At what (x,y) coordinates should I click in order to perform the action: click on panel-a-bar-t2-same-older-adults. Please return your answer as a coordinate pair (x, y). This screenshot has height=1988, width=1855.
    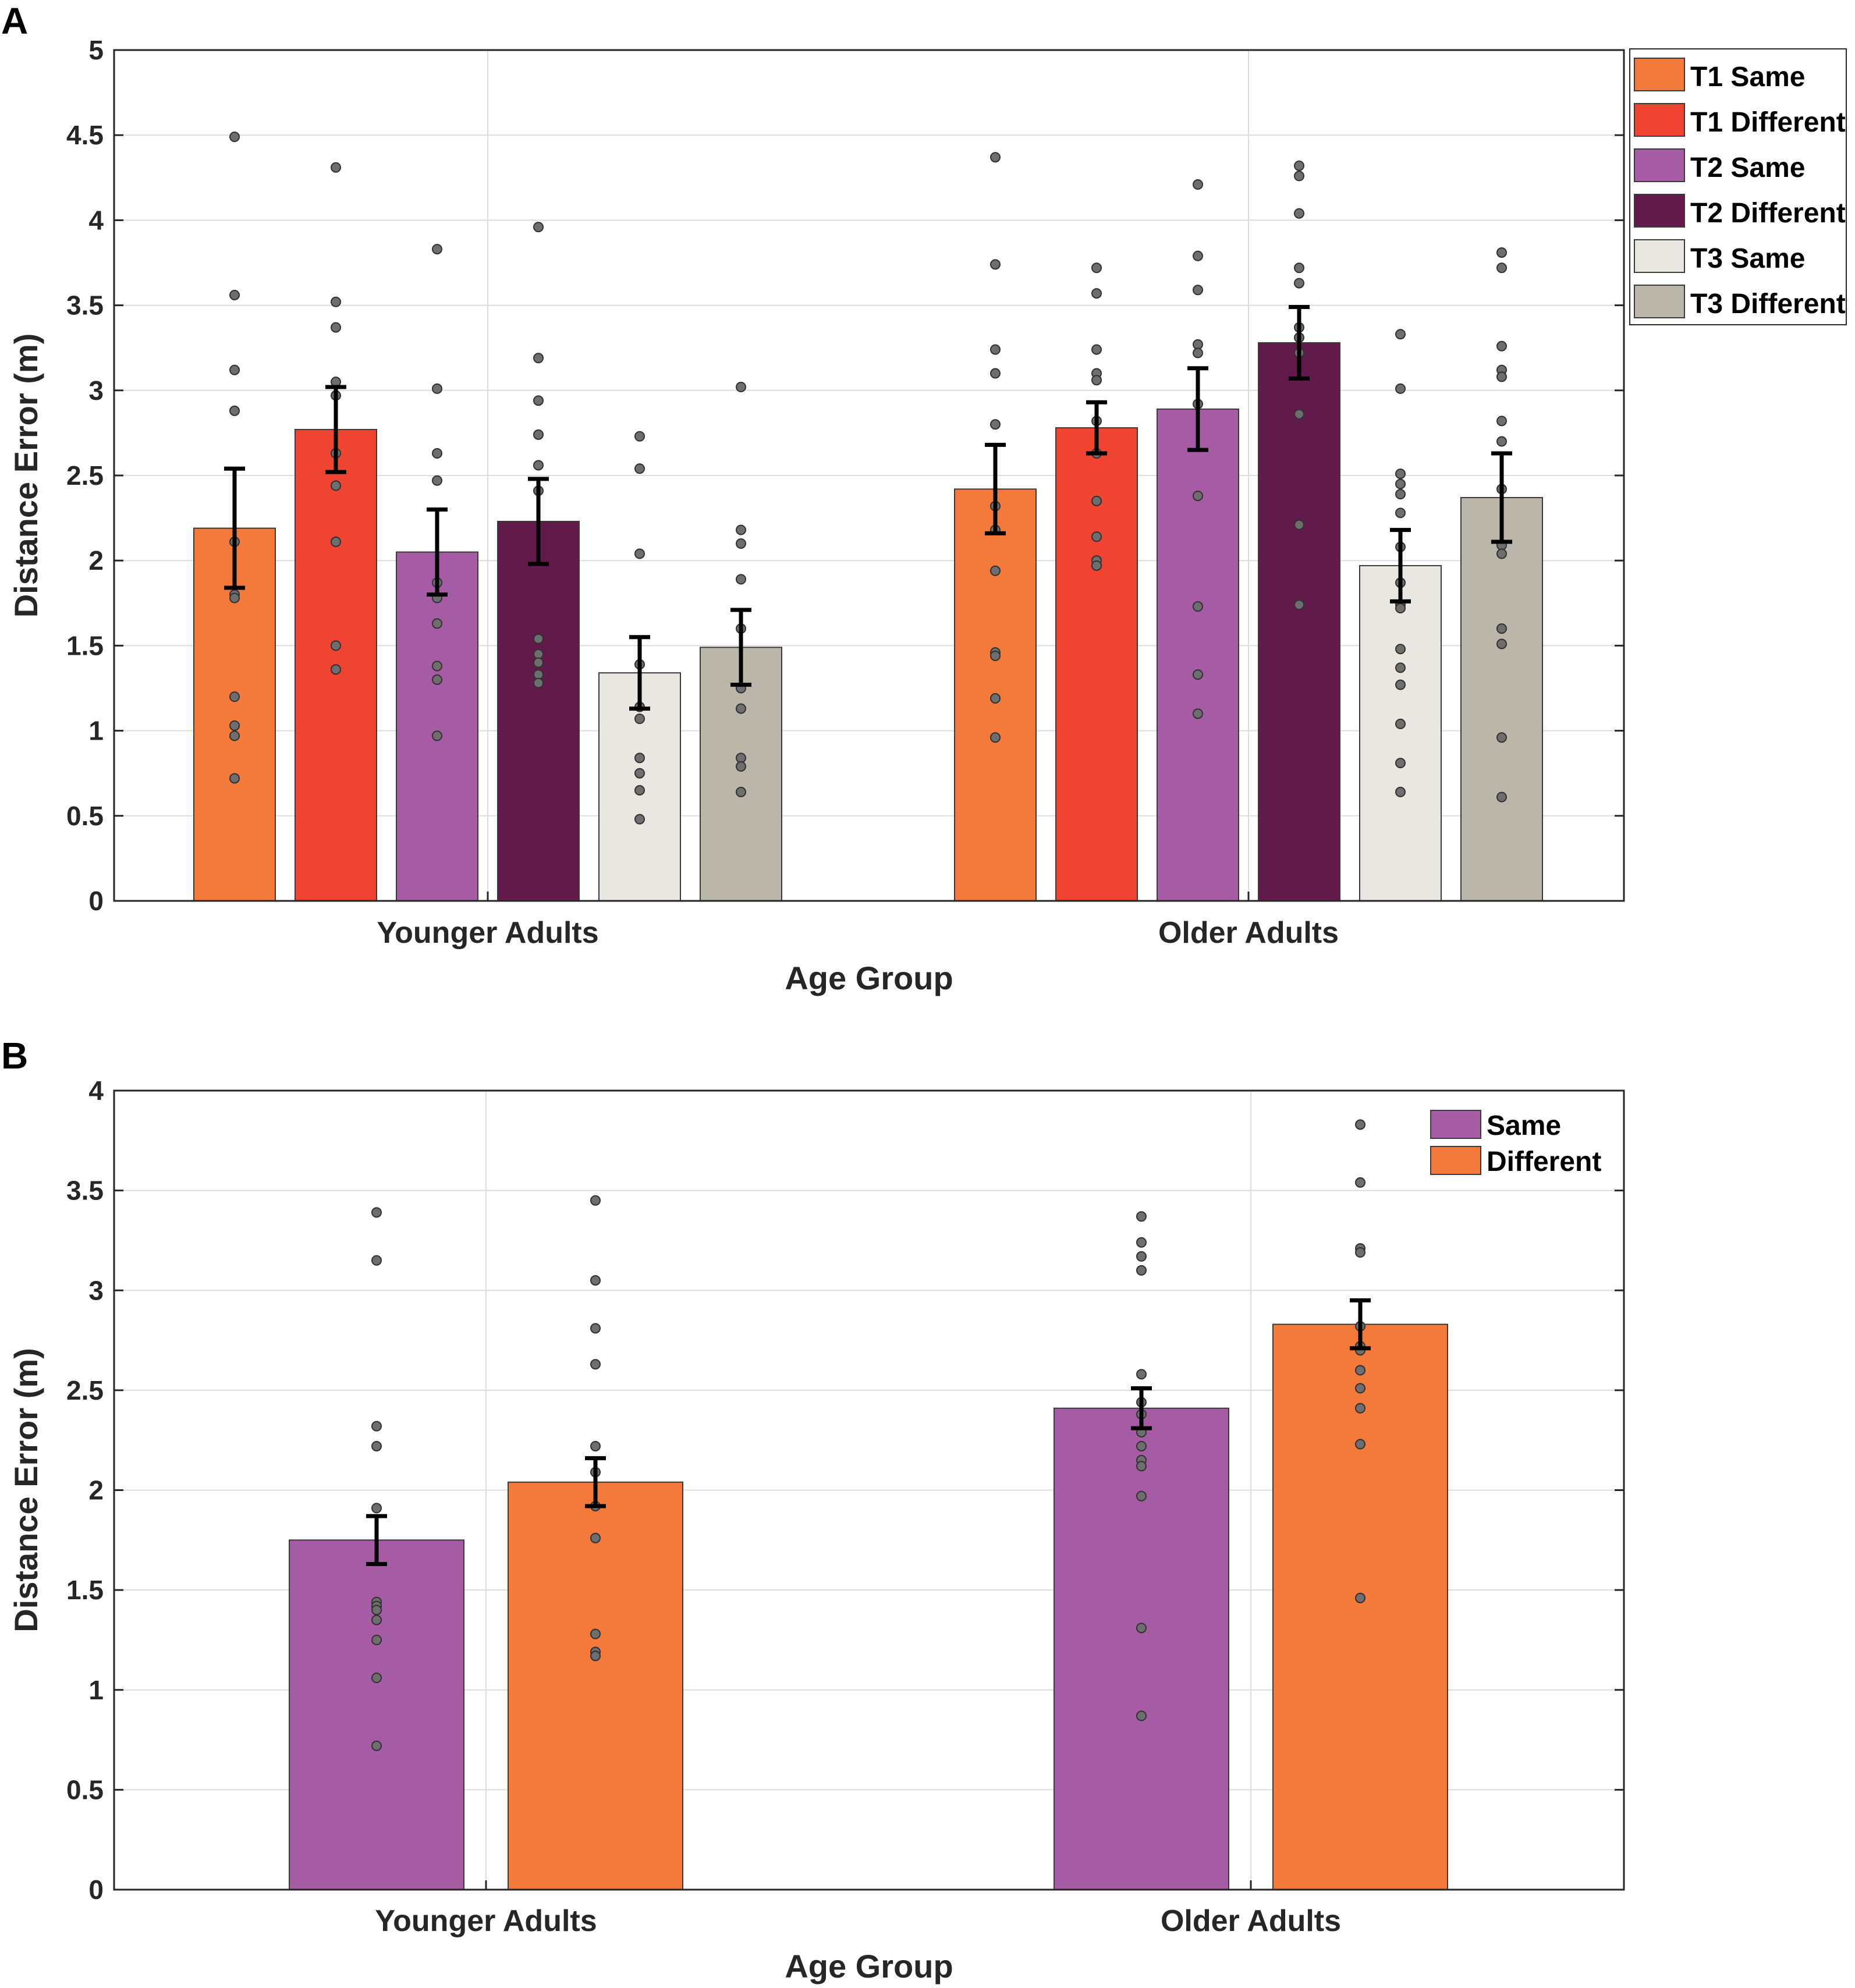
    Looking at the image, I should click on (1198, 654).